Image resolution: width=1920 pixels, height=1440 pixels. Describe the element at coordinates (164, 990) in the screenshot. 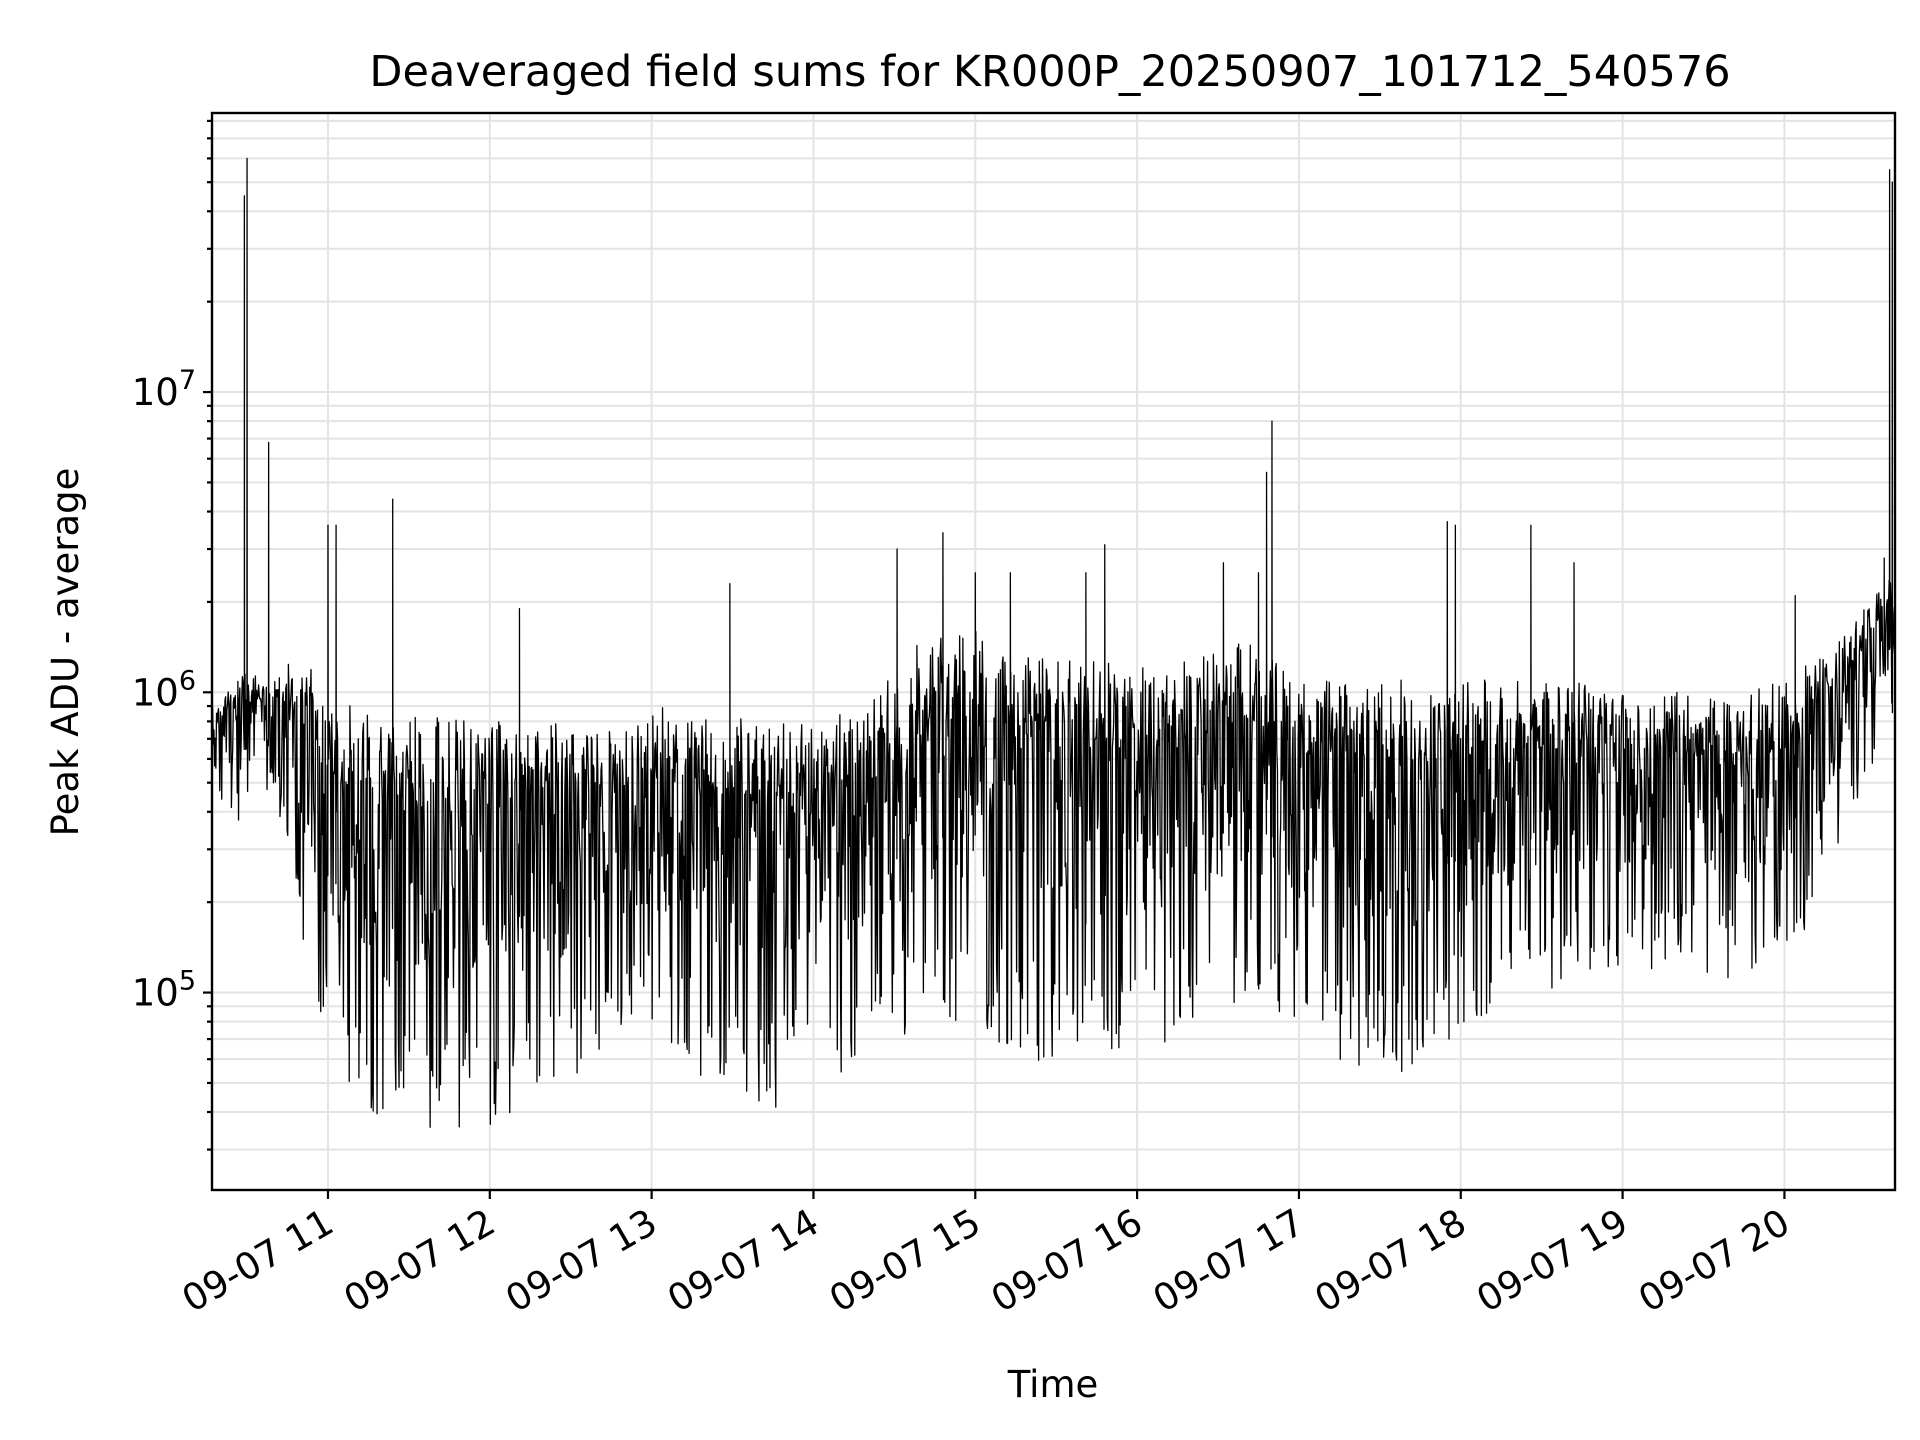

I see `y-tick-label: 10⁵` at that location.